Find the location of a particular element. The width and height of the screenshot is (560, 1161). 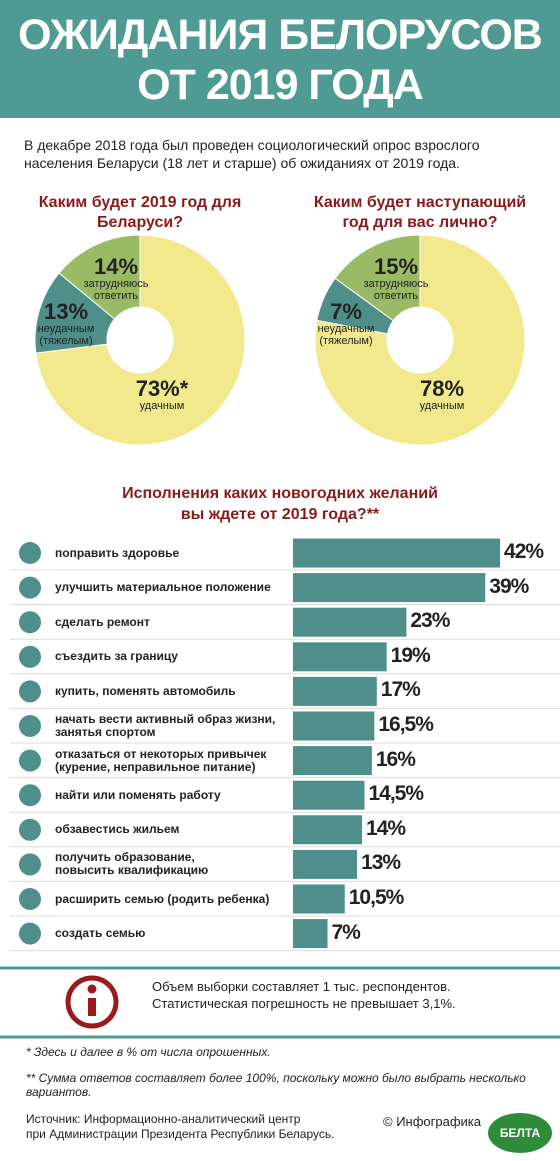

category-label: поправить здоровье is located at coordinates (117, 552).